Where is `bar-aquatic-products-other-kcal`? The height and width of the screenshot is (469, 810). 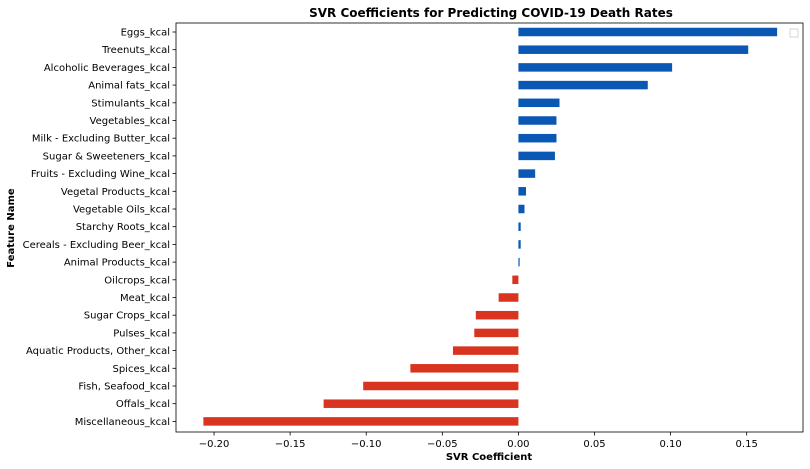 bar-aquatic-products-other-kcal is located at coordinates (485, 350).